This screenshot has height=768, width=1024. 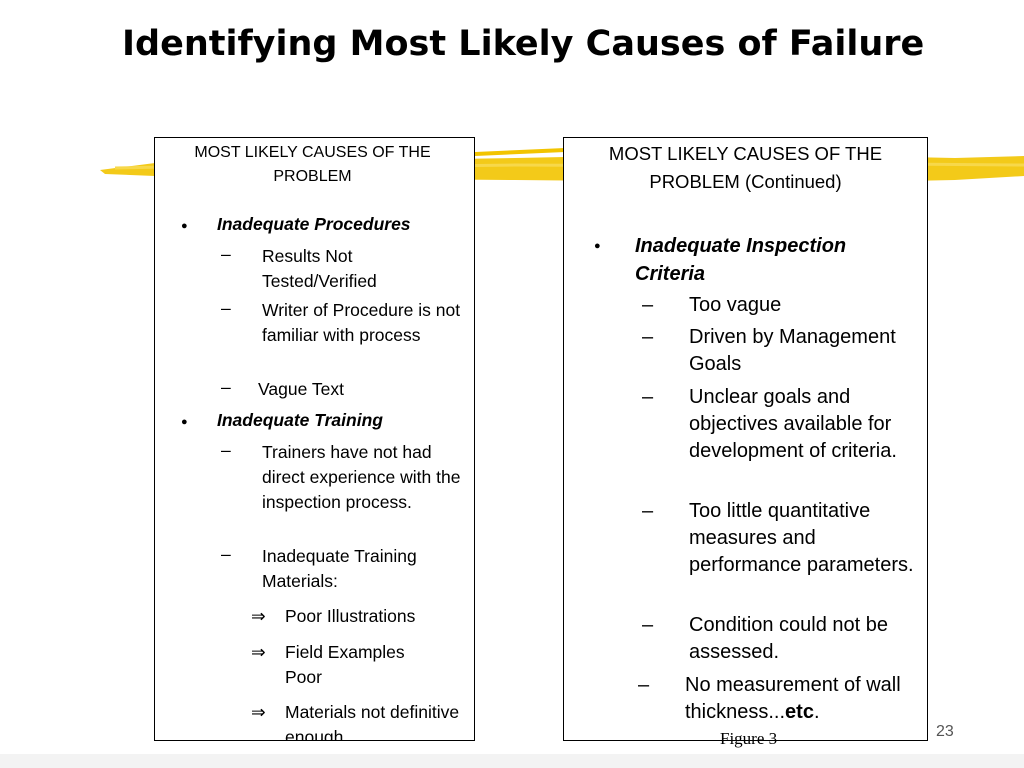 I want to click on list-item-text: Driven by Management Goals, so click(x=792, y=350).